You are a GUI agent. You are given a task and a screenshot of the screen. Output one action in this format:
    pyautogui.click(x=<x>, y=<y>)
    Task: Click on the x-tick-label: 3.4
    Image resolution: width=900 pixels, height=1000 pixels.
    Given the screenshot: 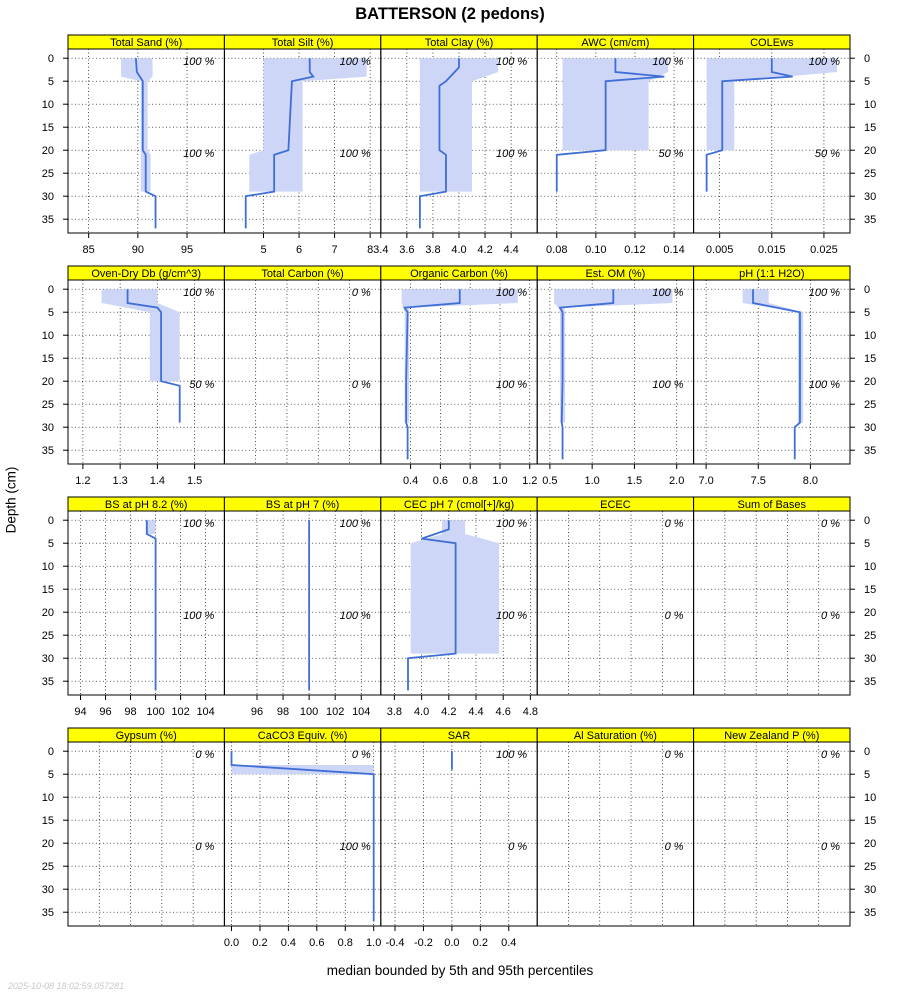 What is the action you would take?
    pyautogui.click(x=380, y=250)
    